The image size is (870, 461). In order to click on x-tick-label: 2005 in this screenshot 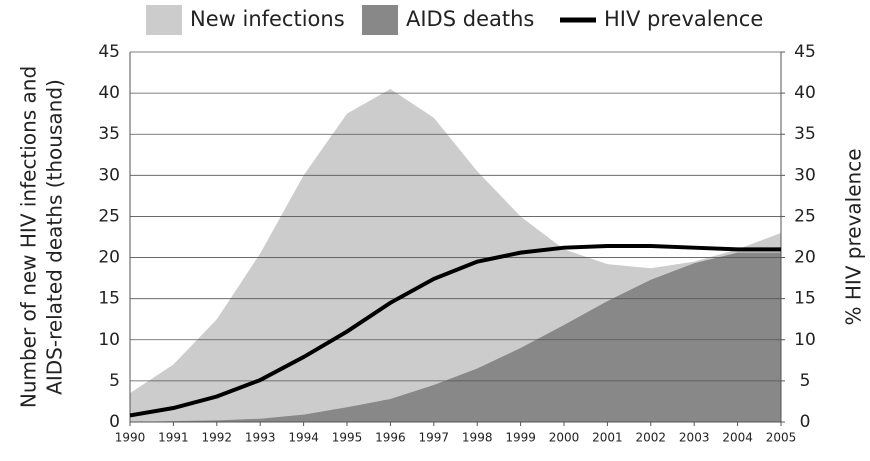, I will do `click(781, 438)`.